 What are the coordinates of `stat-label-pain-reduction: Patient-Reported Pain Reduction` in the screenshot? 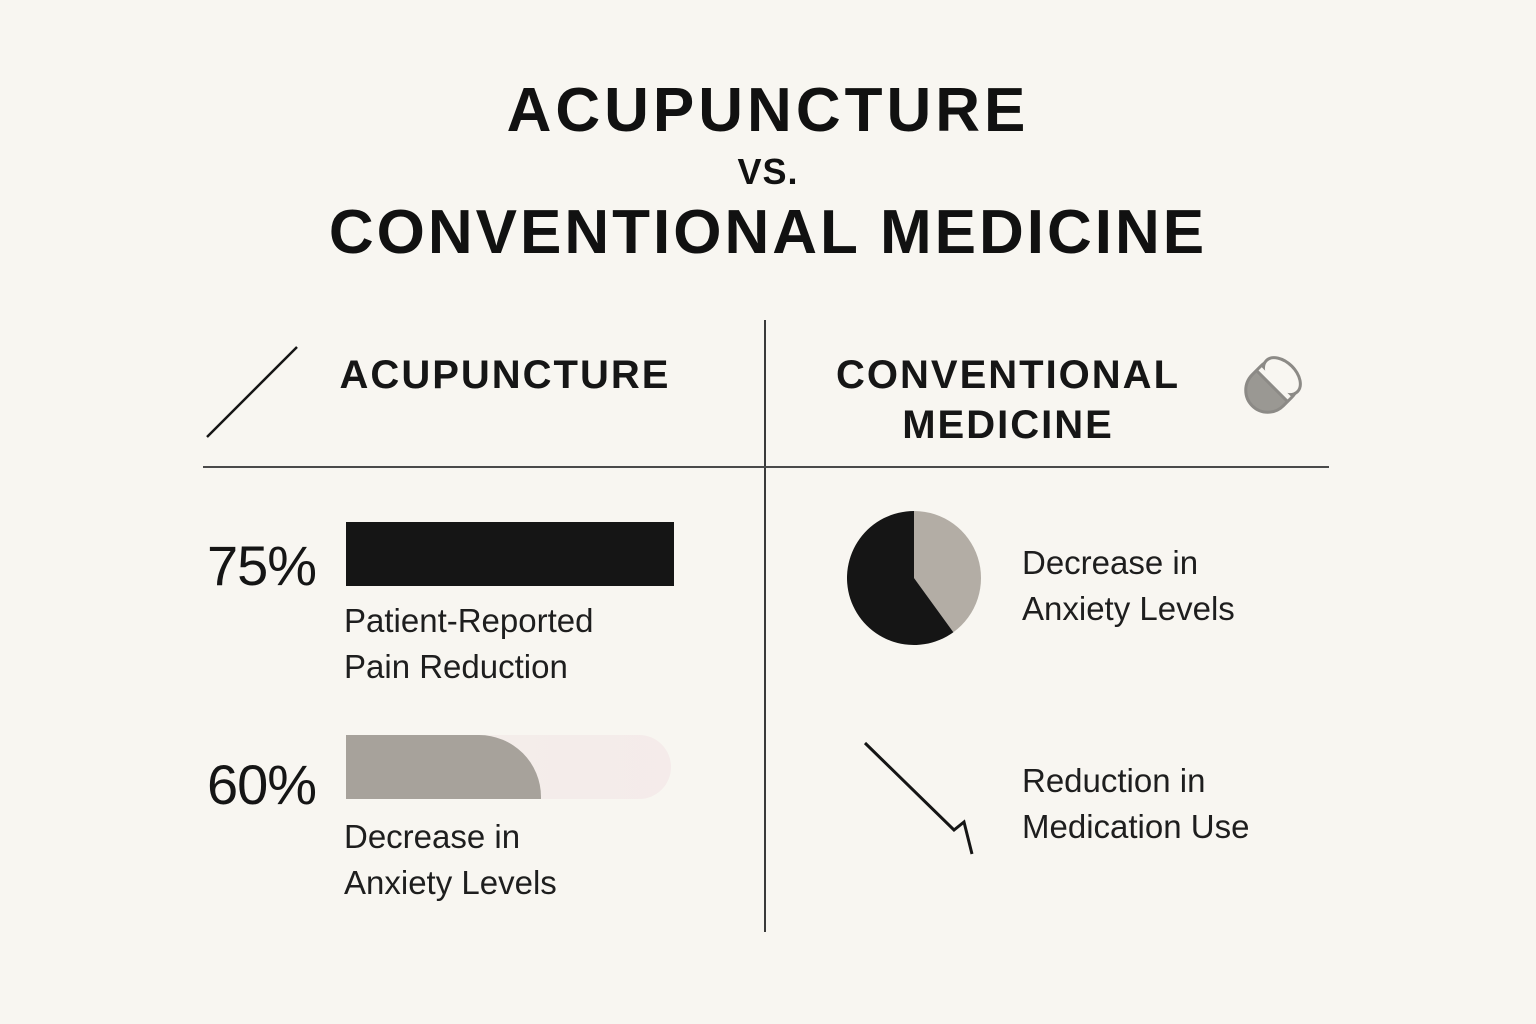 It's located at (469, 643).